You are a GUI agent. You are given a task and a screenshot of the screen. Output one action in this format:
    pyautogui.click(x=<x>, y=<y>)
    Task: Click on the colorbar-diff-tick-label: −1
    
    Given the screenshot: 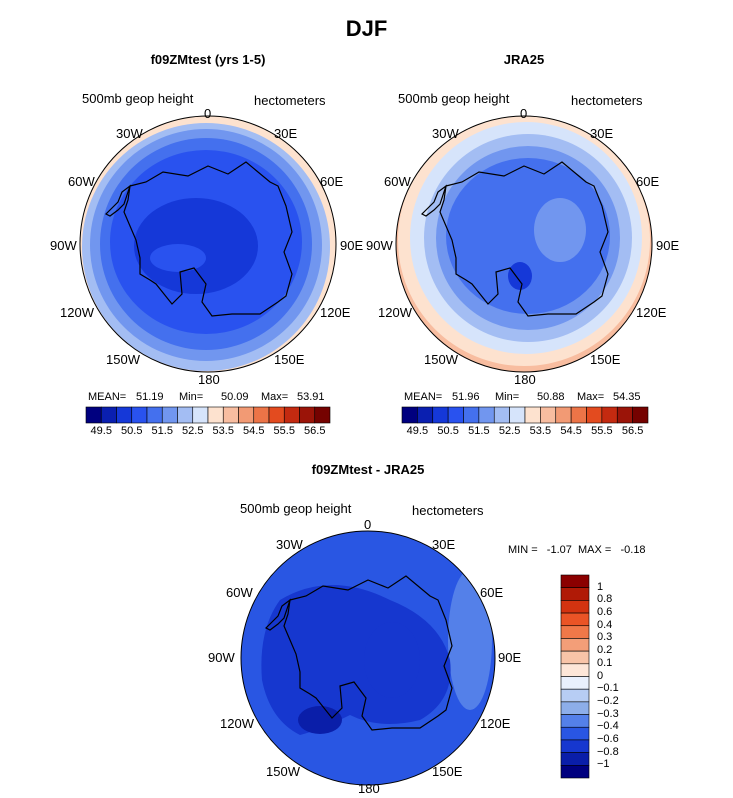 What is the action you would take?
    pyautogui.click(x=603, y=764)
    